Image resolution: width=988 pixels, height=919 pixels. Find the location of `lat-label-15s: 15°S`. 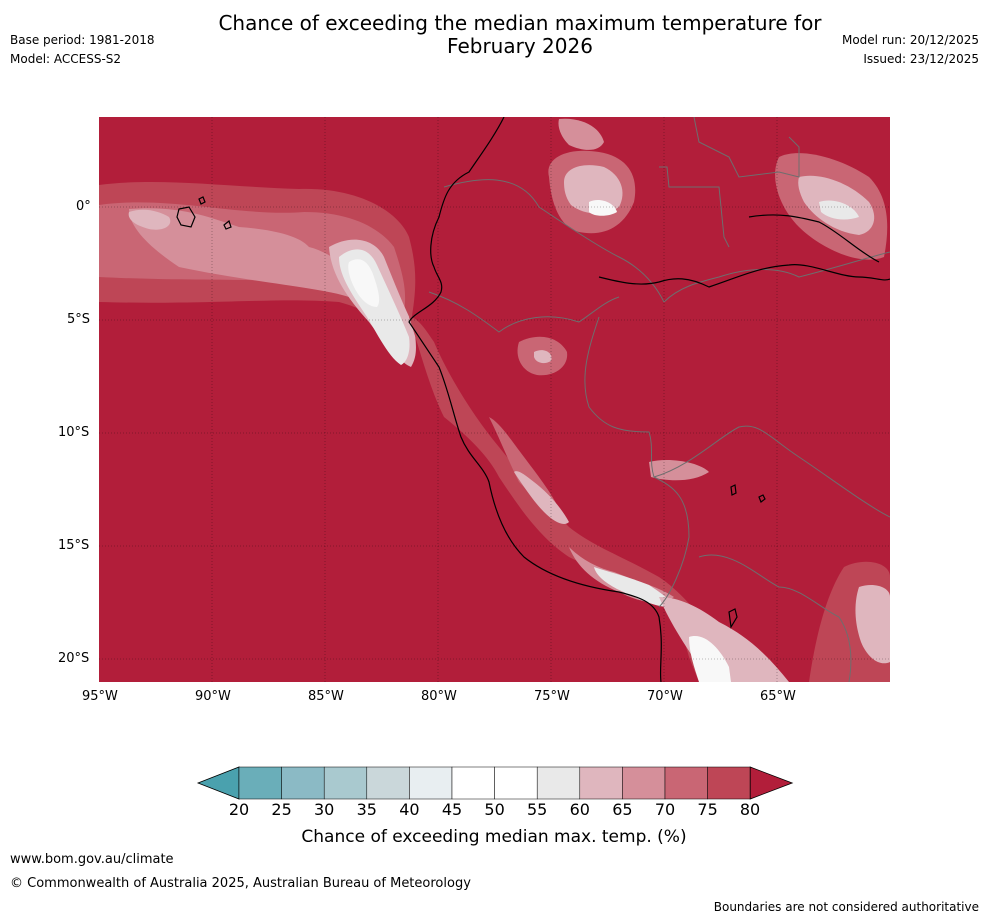

lat-label-15s: 15°S is located at coordinates (74, 545).